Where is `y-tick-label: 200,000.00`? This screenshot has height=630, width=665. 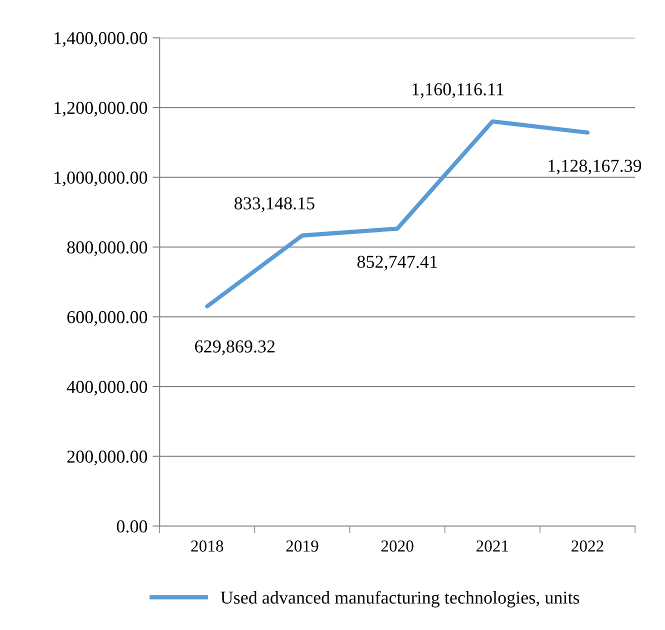
y-tick-label: 200,000.00 is located at coordinates (107, 458).